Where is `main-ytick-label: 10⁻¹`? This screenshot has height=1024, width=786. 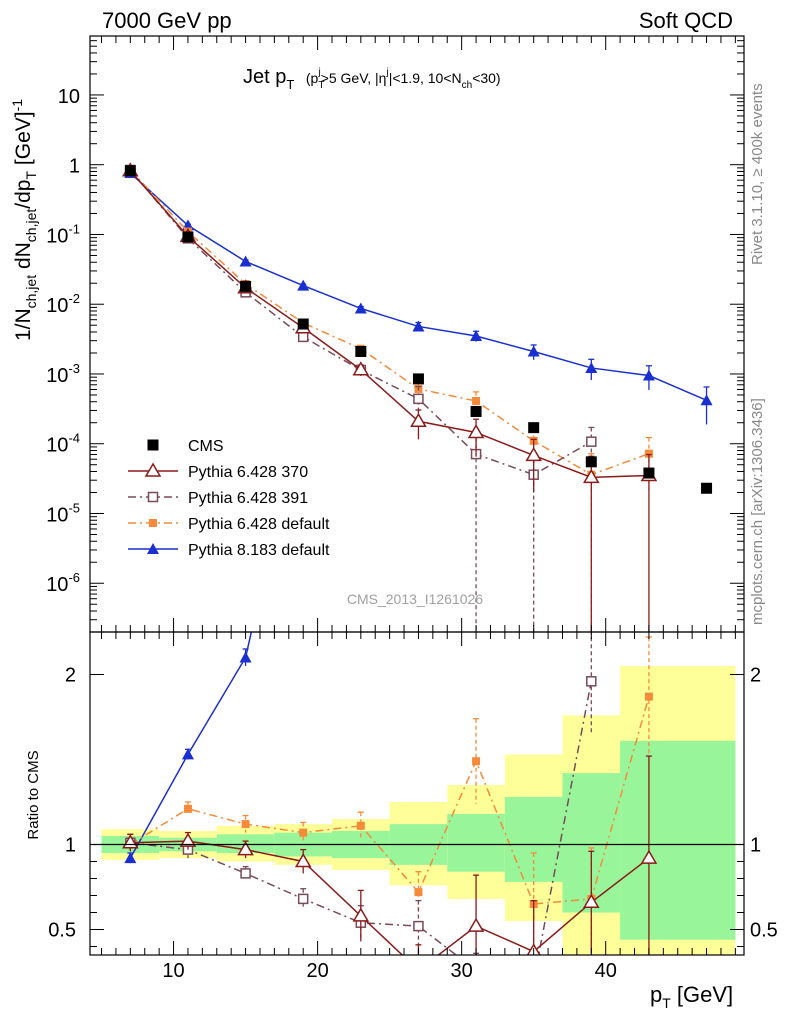
main-ytick-label: 10⁻¹ is located at coordinates (63, 234).